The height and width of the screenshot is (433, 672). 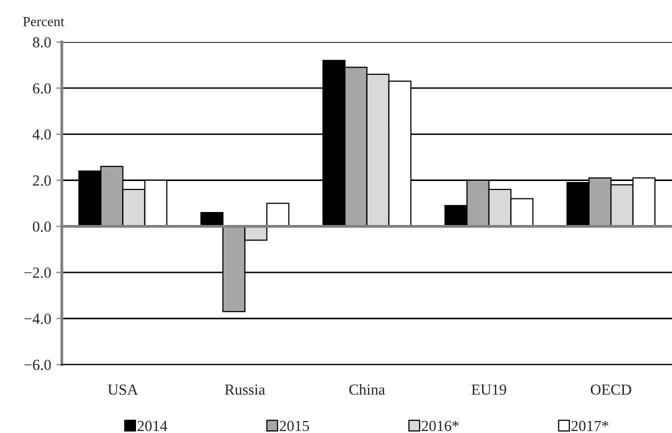 I want to click on y-tick-label: −2.0, so click(x=37, y=273).